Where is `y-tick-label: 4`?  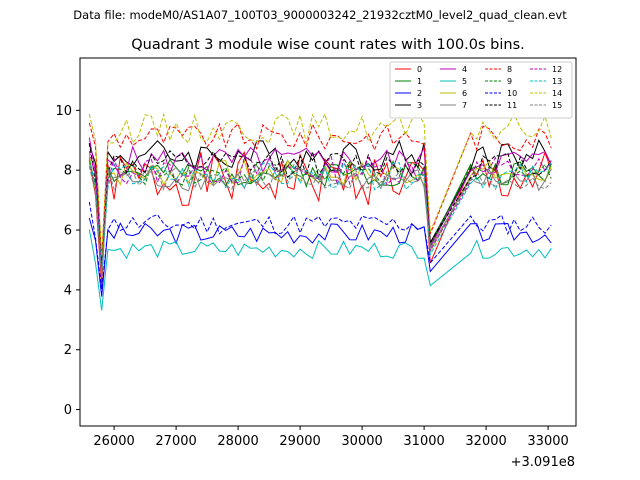
y-tick-label: 4 is located at coordinates (68, 290).